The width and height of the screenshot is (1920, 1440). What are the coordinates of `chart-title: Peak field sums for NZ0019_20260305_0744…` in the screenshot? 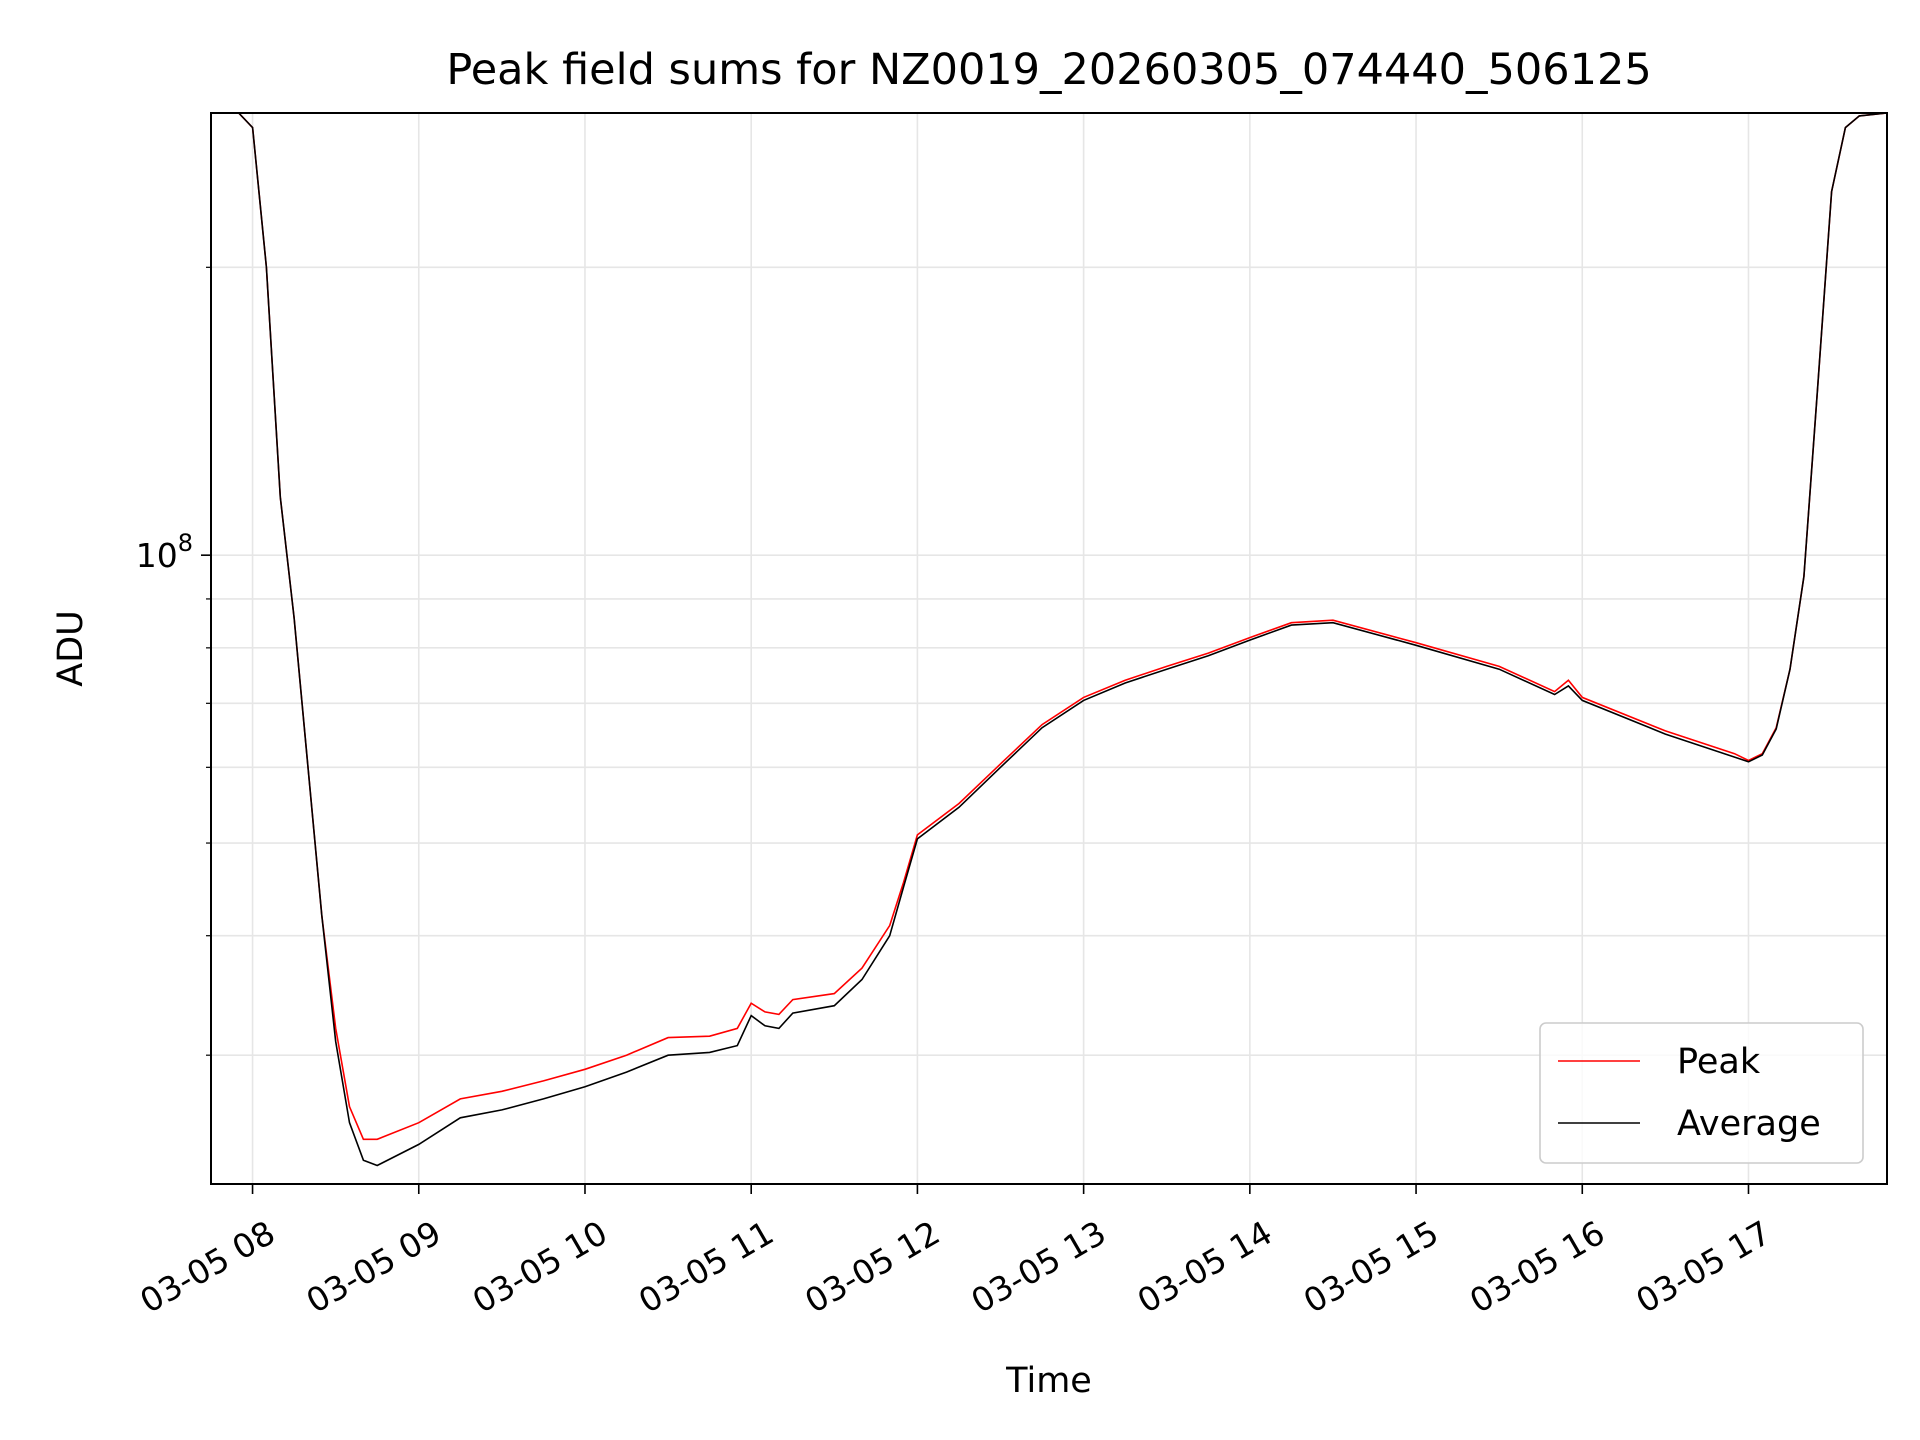 It's located at (1048, 70).